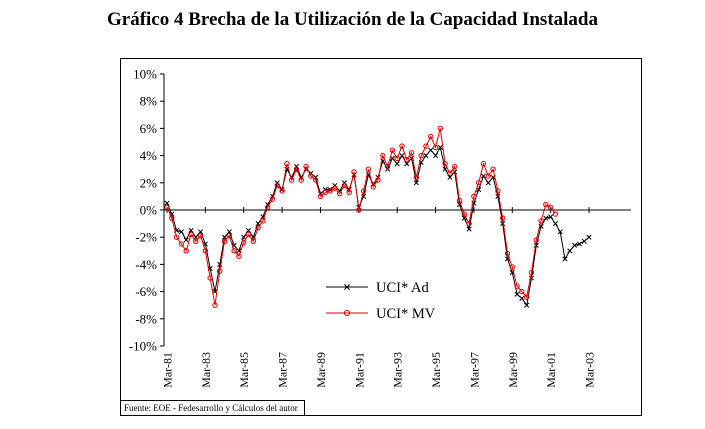 The height and width of the screenshot is (429, 705). Describe the element at coordinates (149, 128) in the screenshot. I see `svg-text: 6%` at that location.